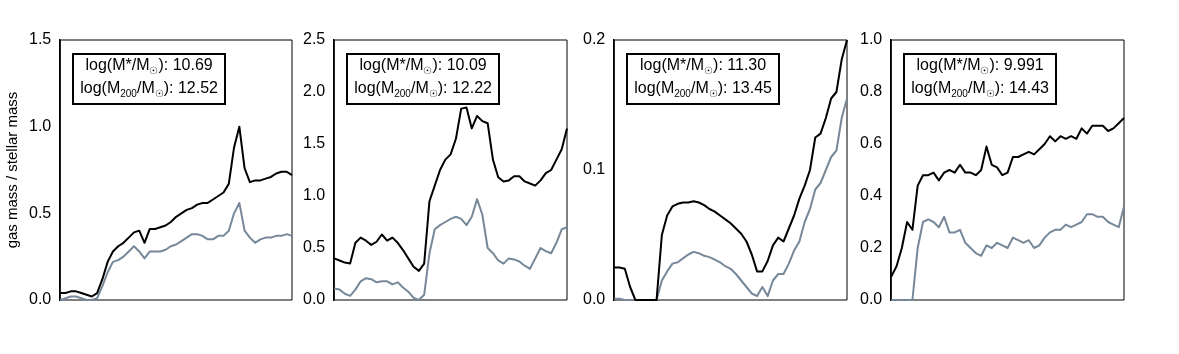  Describe the element at coordinates (12, 170) in the screenshot. I see `y-axis-title: gas mass / stellar mass` at that location.